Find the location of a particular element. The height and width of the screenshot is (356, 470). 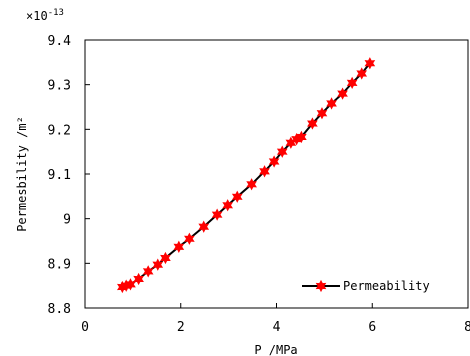

y-tick-label: 9 is located at coordinates (67, 220).